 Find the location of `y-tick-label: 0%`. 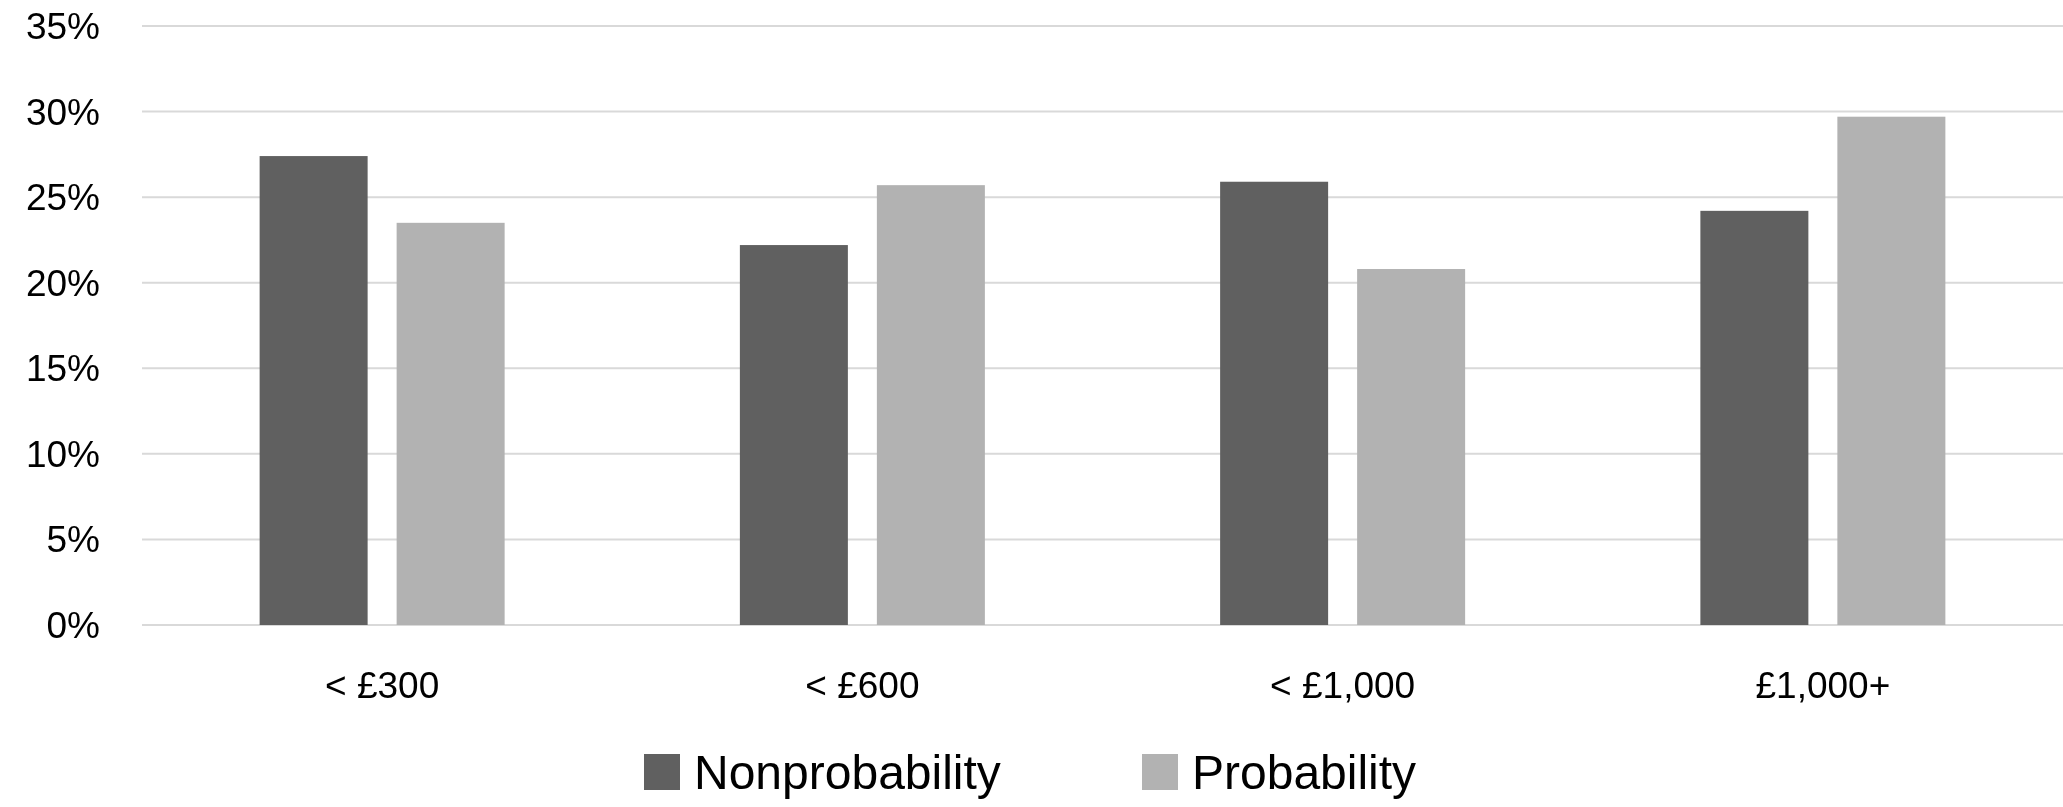

y-tick-label: 0% is located at coordinates (73, 625).